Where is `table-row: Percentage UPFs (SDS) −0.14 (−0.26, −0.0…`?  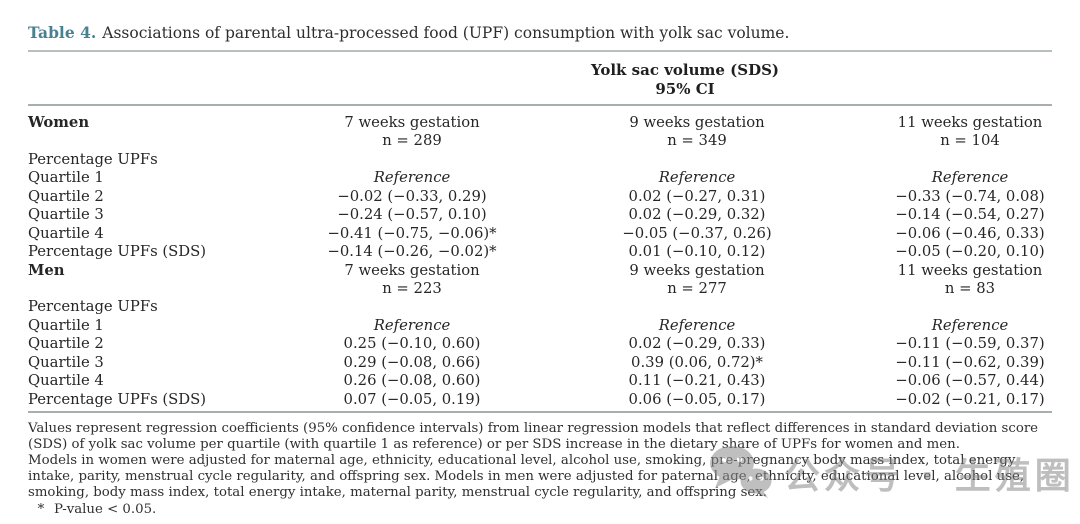
table-row: Percentage UPFs (SDS) −0.14 (−0.26, −0.0… is located at coordinates (540, 252).